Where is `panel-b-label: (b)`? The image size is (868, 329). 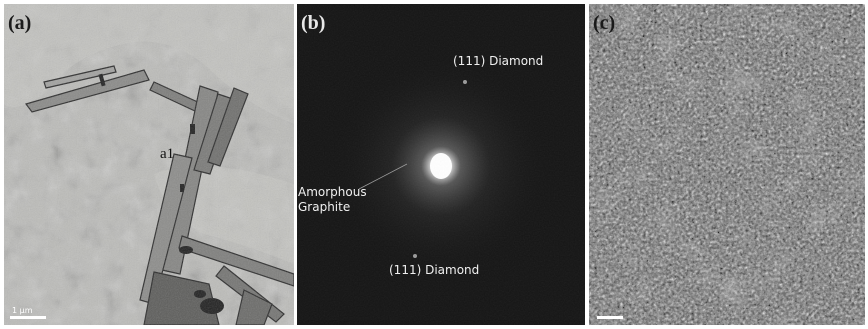
panel-b-label: (b) is located at coordinates (313, 23).